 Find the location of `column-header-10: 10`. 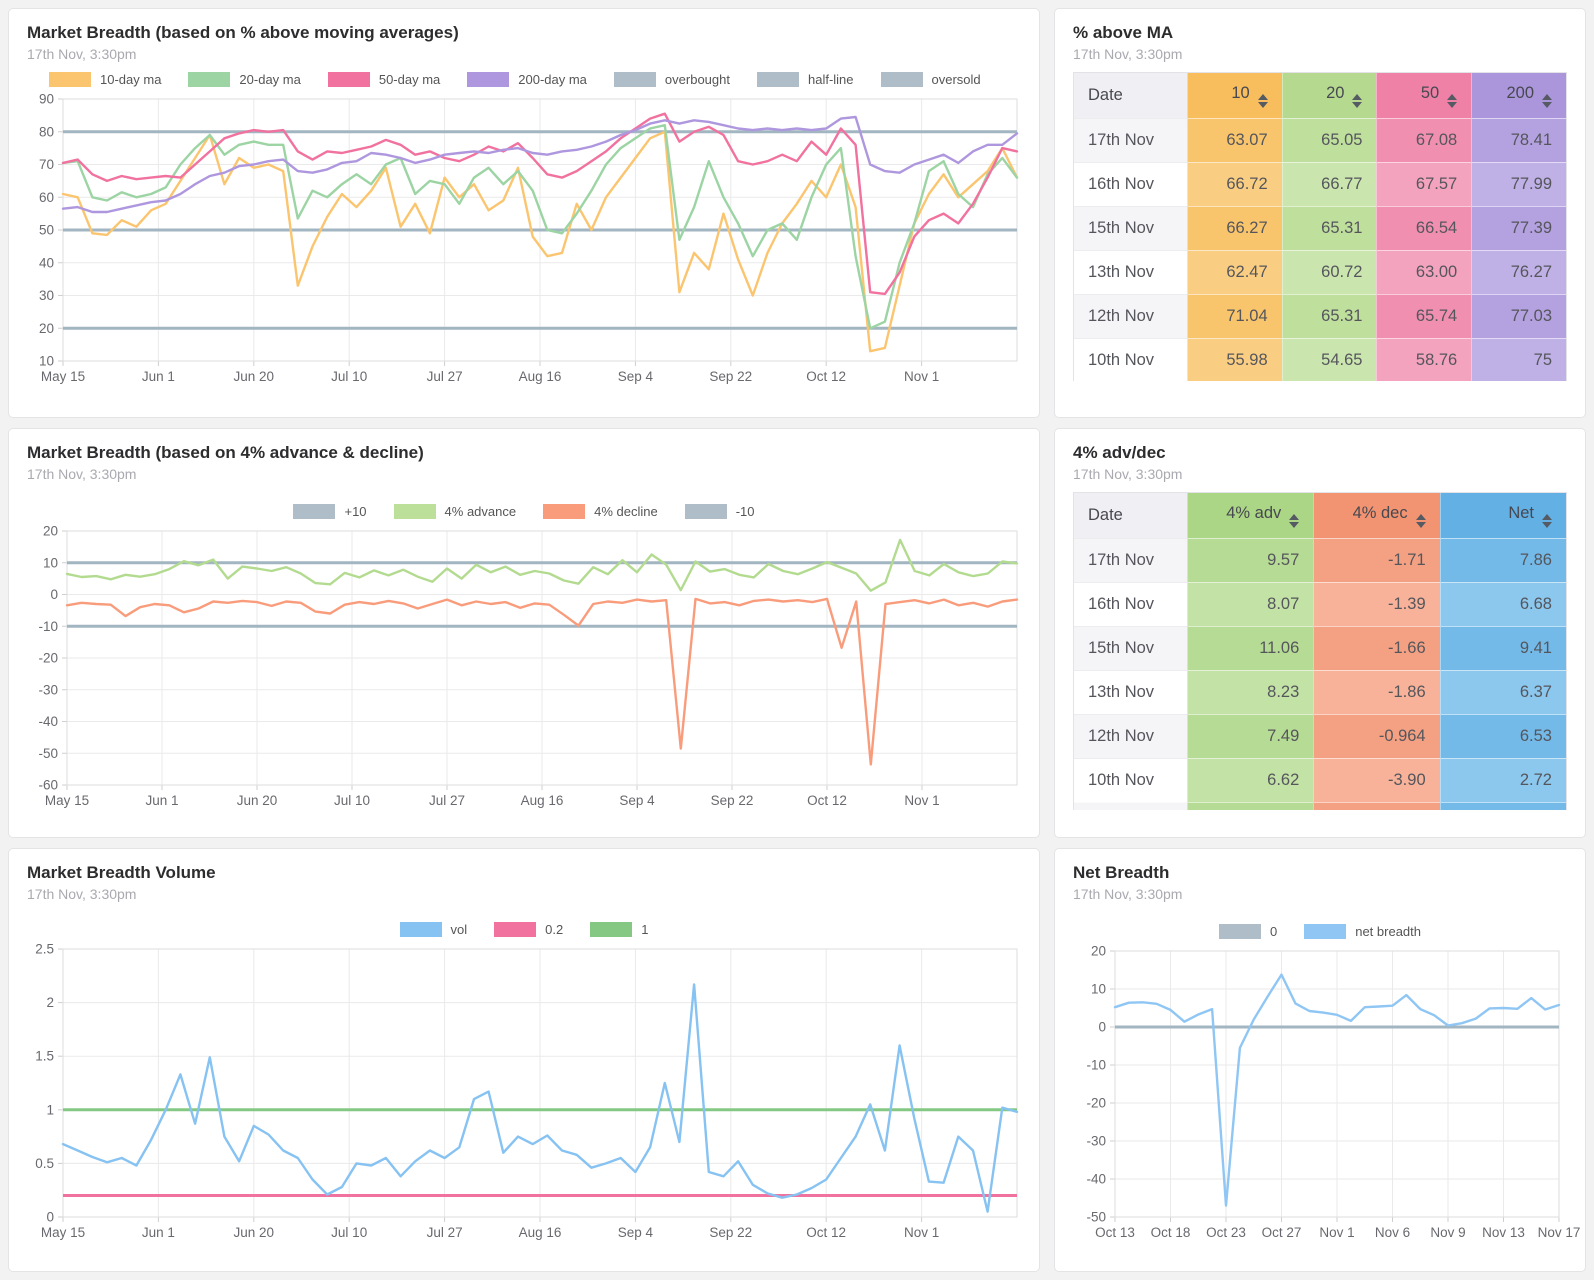

column-header-10: 10 is located at coordinates (1234, 96).